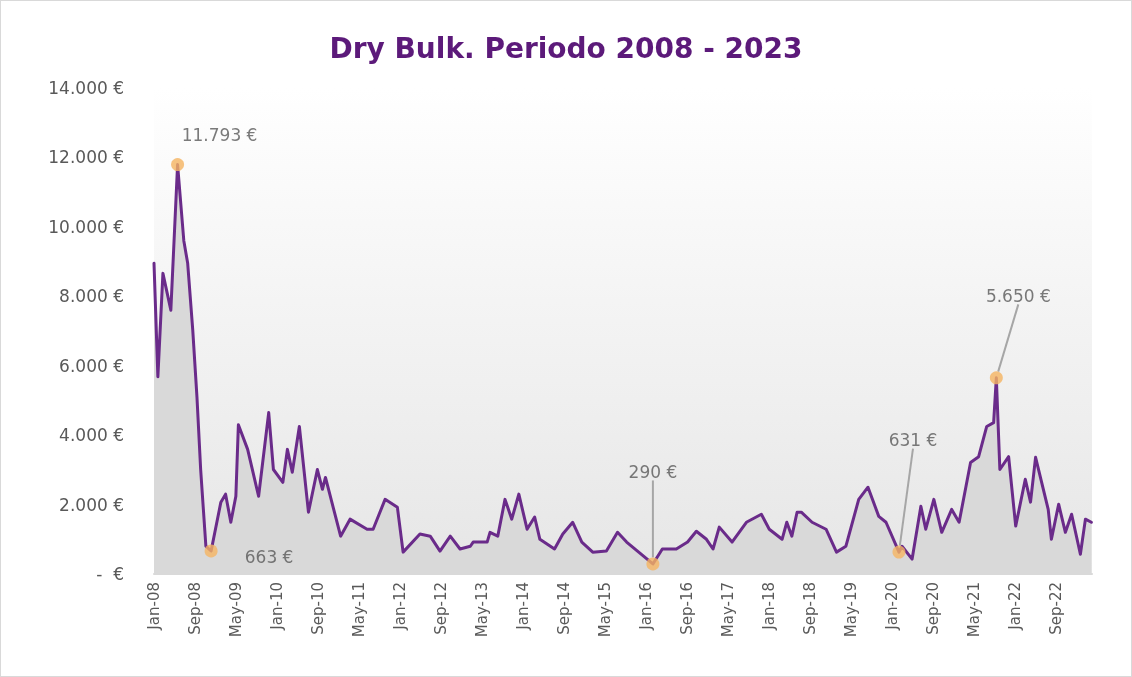 The width and height of the screenshot is (1132, 677). What do you see at coordinates (810, 608) in the screenshot?
I see `x-tick-label: Sep-18` at bounding box center [810, 608].